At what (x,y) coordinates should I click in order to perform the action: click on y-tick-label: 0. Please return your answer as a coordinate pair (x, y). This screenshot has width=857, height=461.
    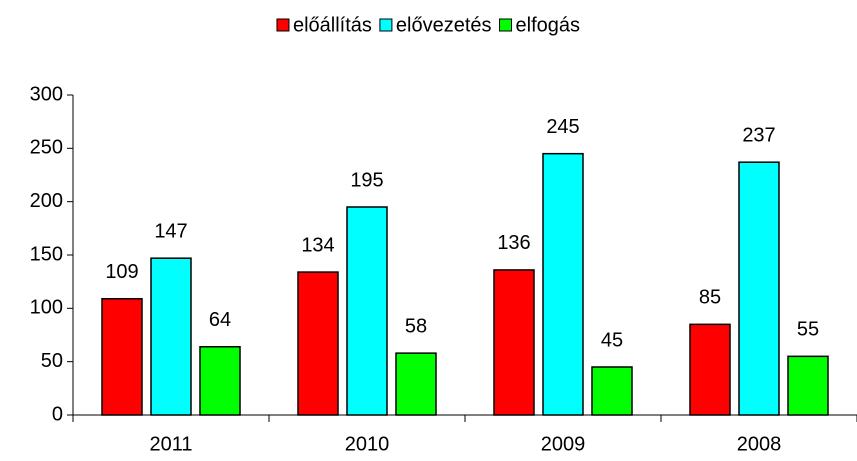
    Looking at the image, I should click on (57, 414).